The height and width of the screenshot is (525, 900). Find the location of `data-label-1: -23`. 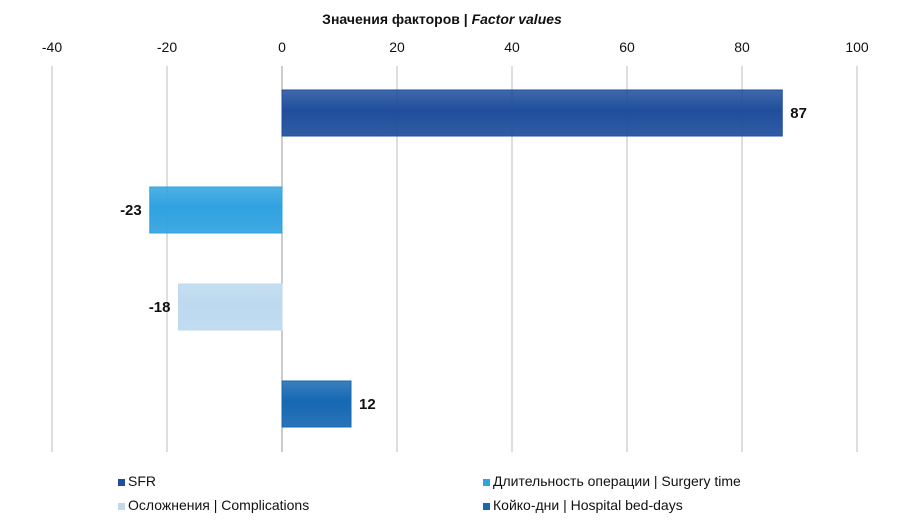

data-label-1: -23 is located at coordinates (131, 210).